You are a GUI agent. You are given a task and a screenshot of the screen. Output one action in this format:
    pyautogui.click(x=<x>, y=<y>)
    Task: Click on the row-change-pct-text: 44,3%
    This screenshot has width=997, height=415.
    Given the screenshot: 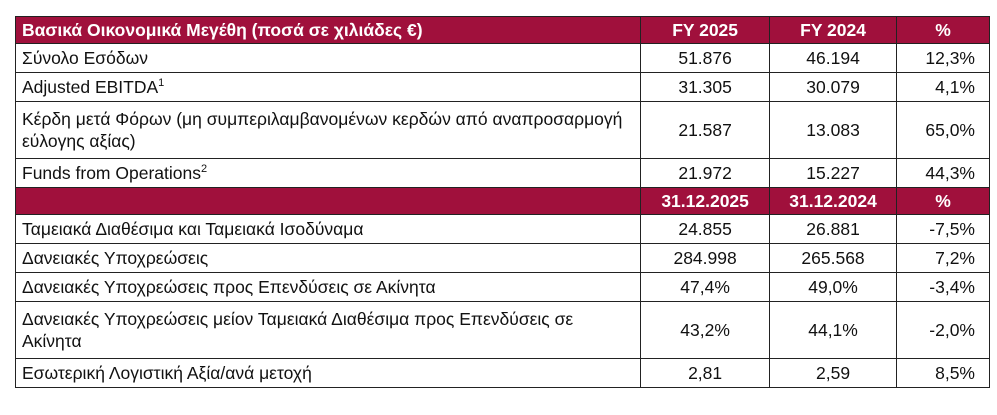 What is the action you would take?
    pyautogui.click(x=950, y=173)
    